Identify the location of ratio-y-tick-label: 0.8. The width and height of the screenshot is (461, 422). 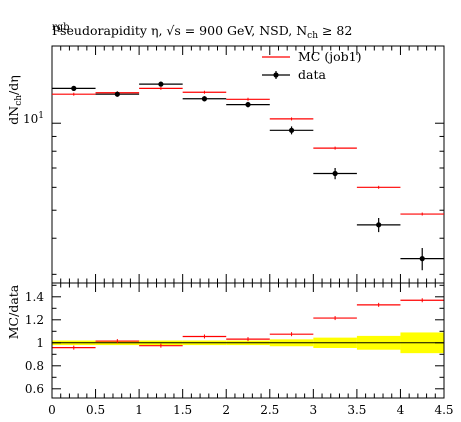
(34, 366).